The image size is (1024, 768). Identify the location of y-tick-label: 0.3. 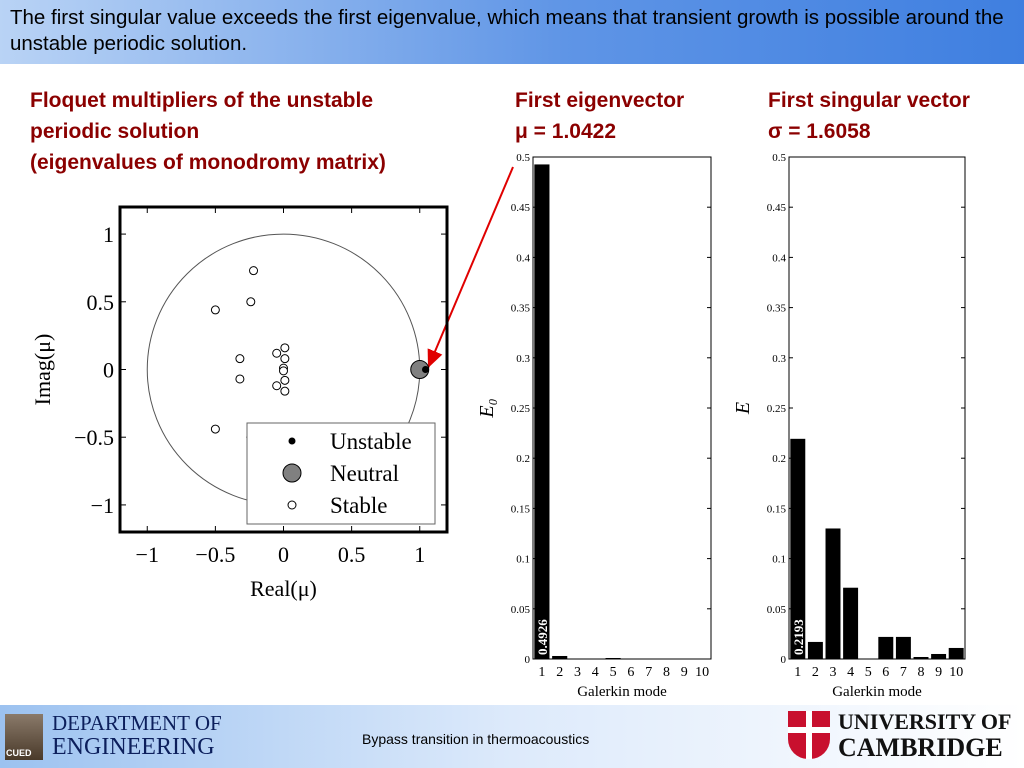
(779, 359).